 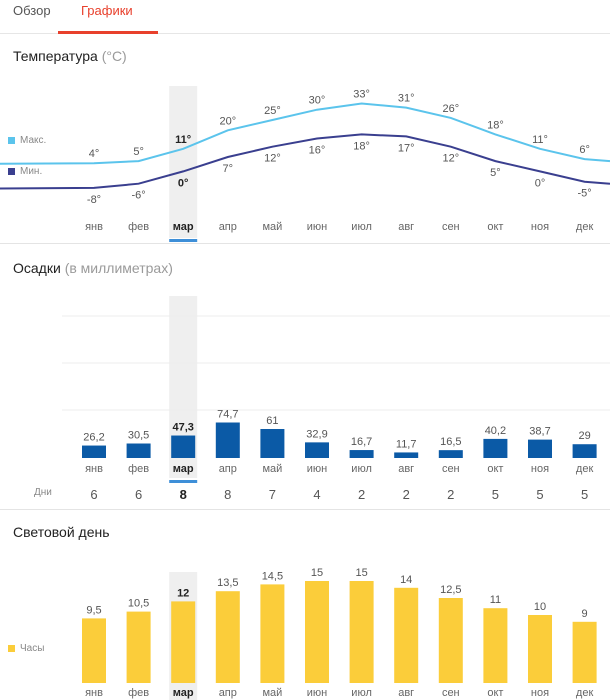 What do you see at coordinates (495, 173) in the screenshot?
I see `temp-min-data-label: 5°` at bounding box center [495, 173].